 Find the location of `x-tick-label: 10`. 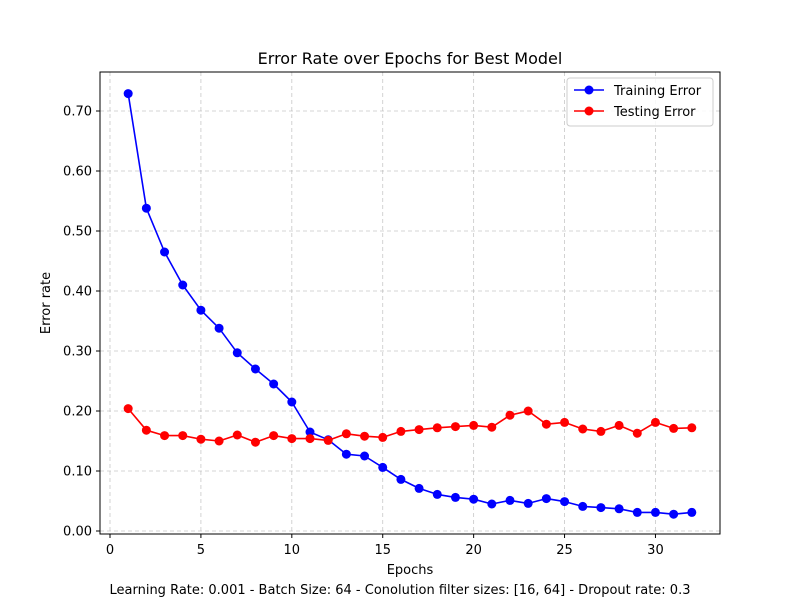

x-tick-label: 10 is located at coordinates (292, 550).